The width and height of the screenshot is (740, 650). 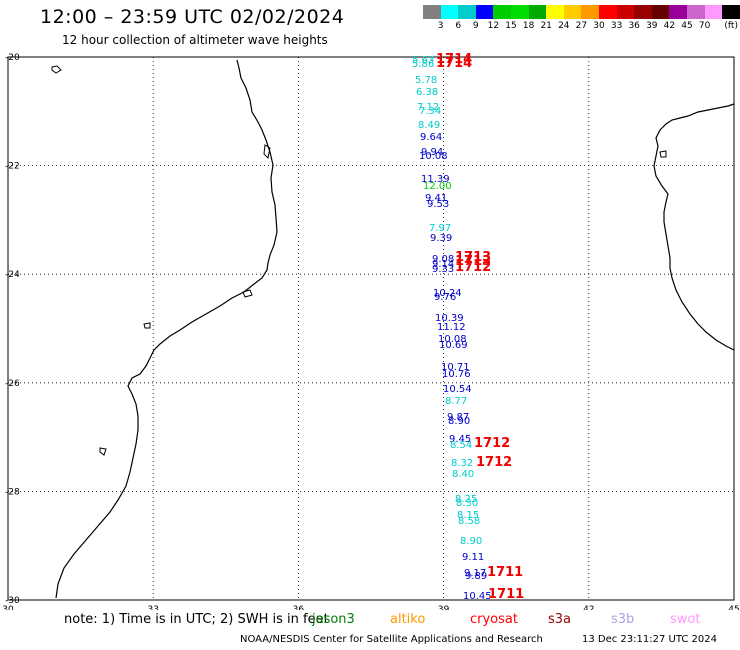 I want to click on wave-height-value: 9.11, so click(x=473, y=557).